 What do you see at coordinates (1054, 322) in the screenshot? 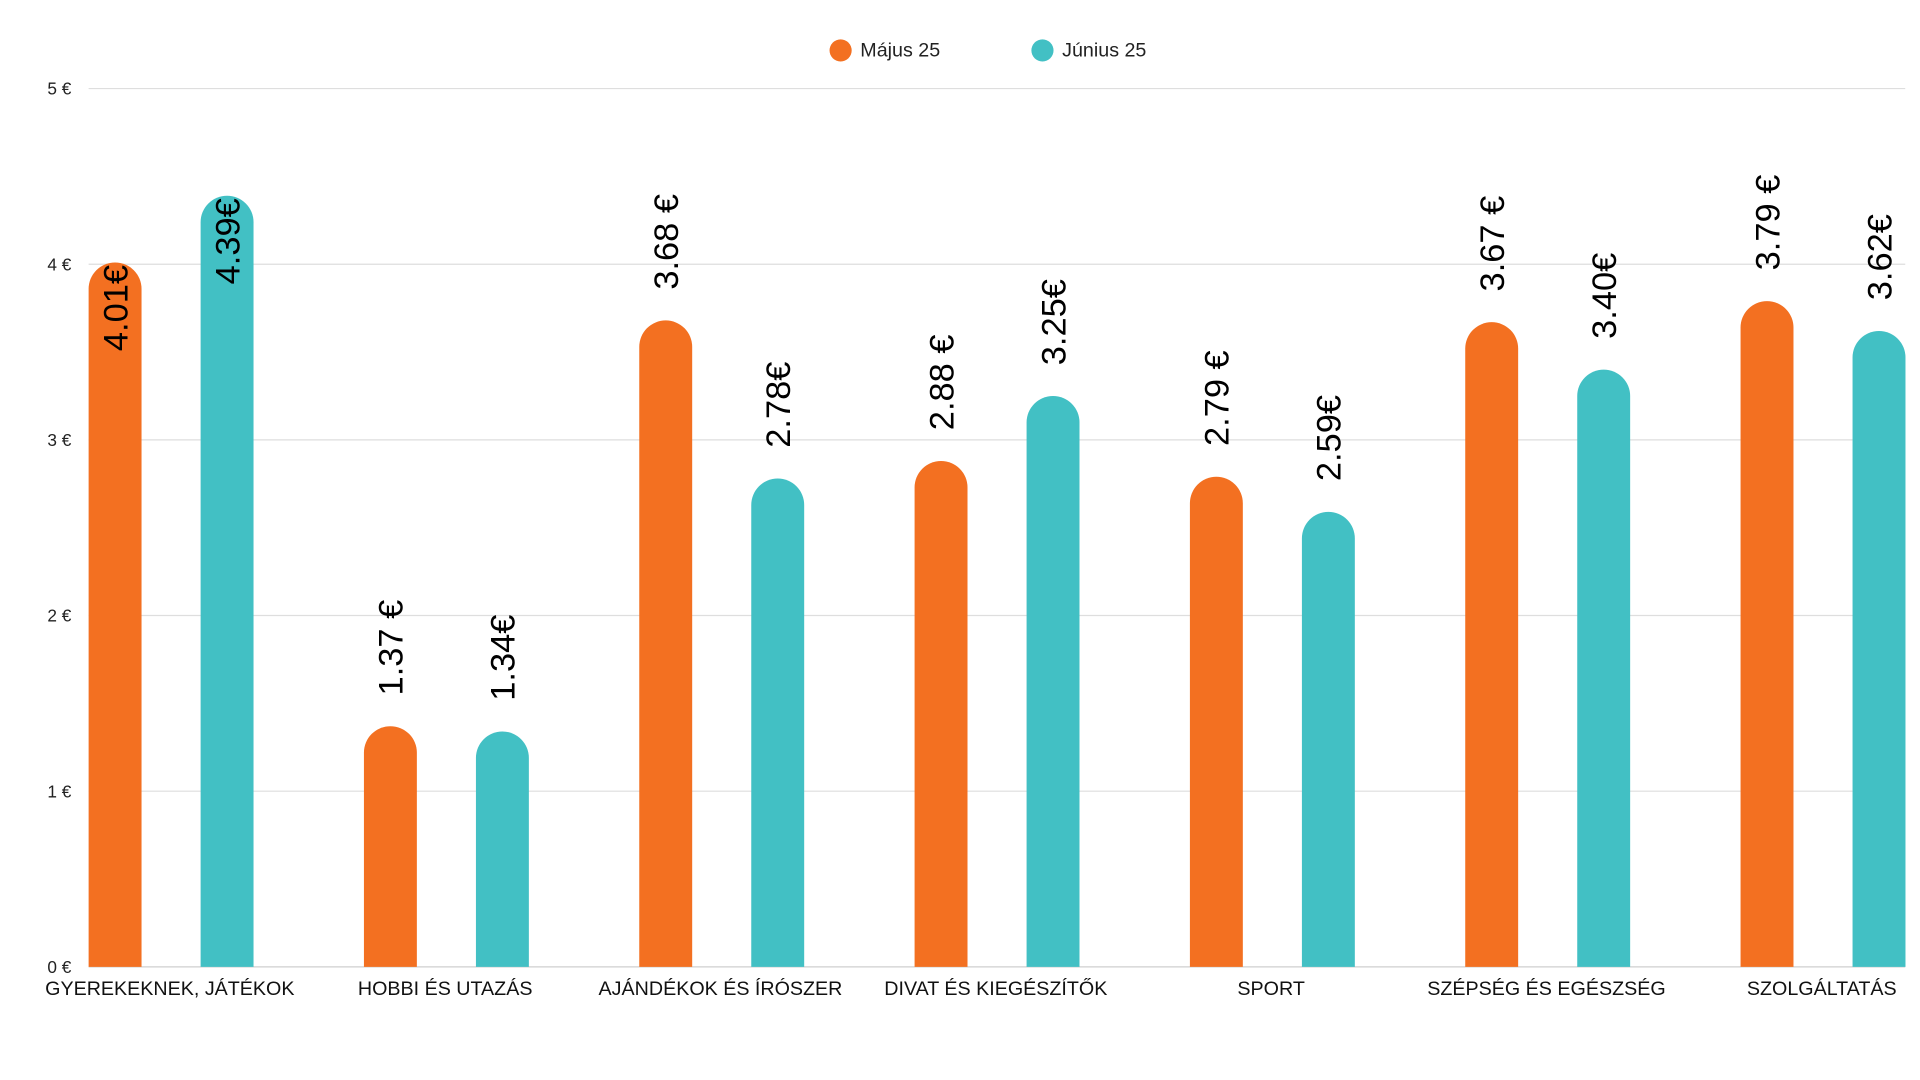
I see `data-label: 3.25€` at bounding box center [1054, 322].